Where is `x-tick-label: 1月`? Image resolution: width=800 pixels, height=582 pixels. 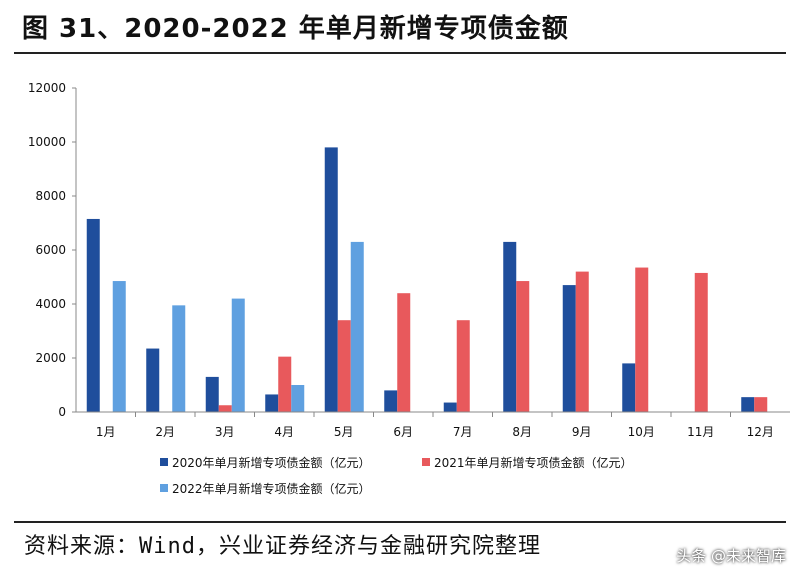 x-tick-label: 1月 is located at coordinates (106, 432).